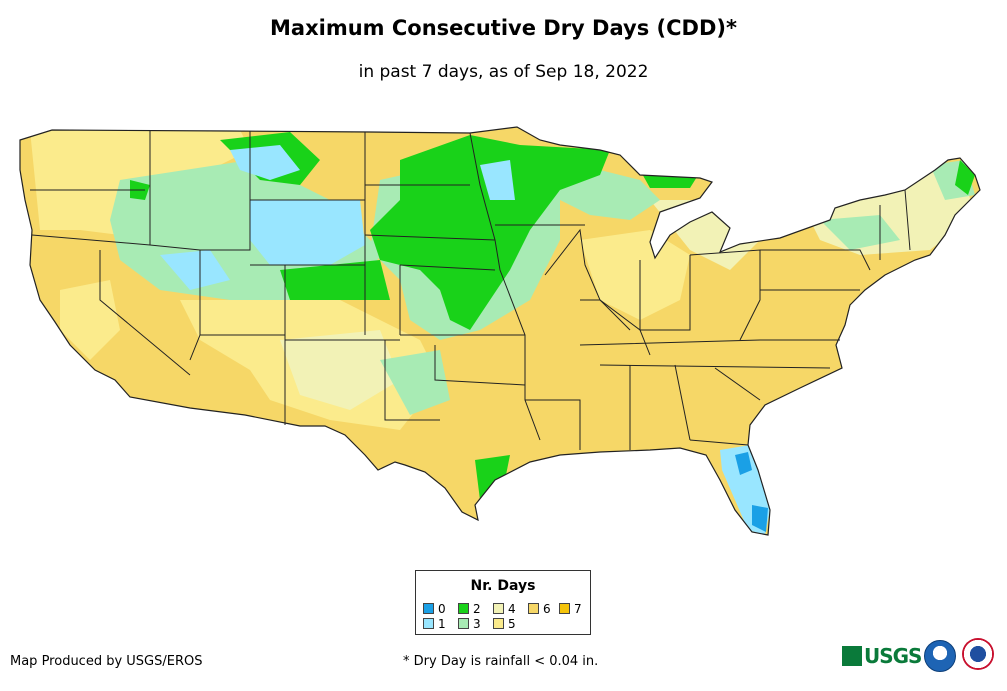 Image resolution: width=1007 pixels, height=691 pixels. Describe the element at coordinates (587, 279) in the screenshot. I see `border-ia-il` at that location.